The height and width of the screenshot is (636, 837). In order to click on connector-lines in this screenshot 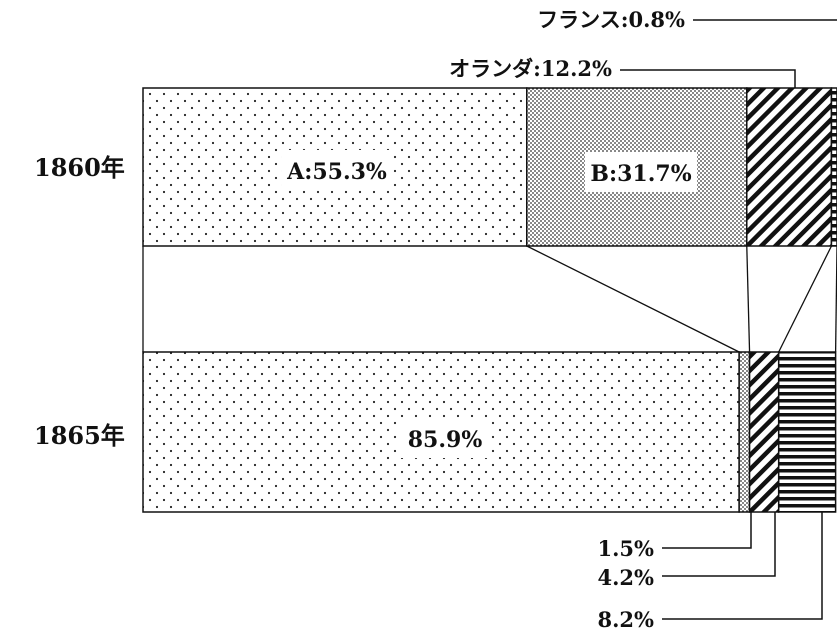, I will do `click(489, 299)`.